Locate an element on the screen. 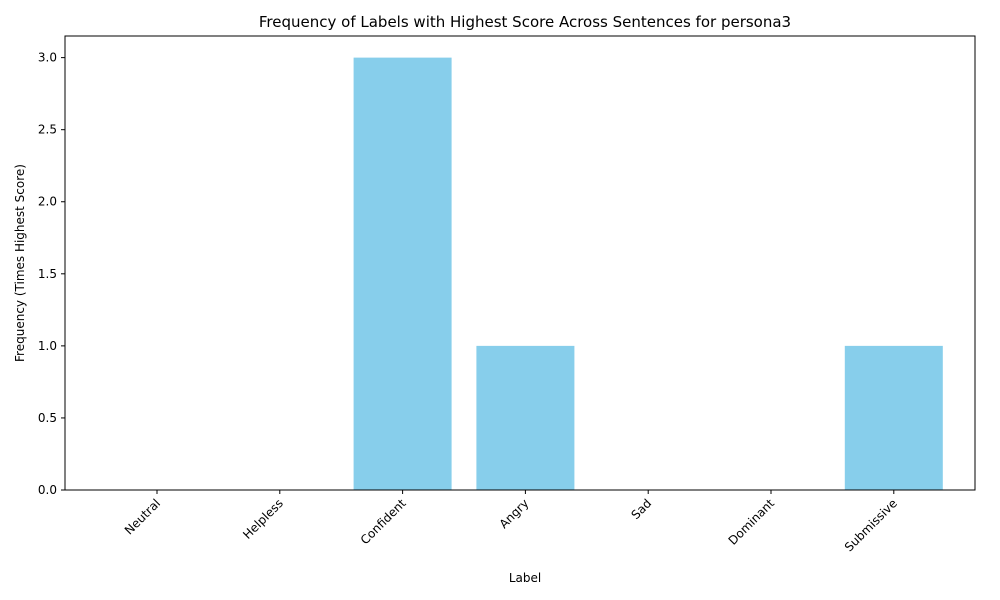 This screenshot has width=1000, height=600. y-axis: 0.0 0.5 1.0 1.5 2.0 2.5 3.0 is located at coordinates (51, 274).